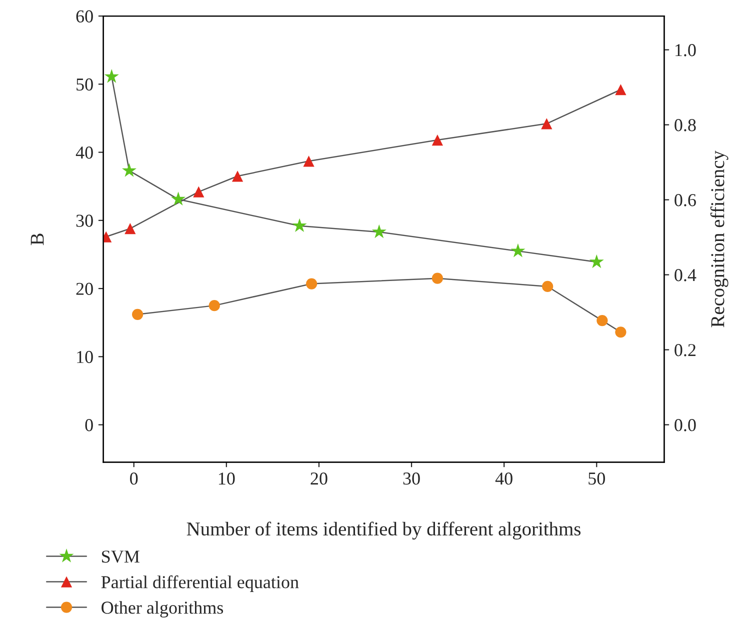 This screenshot has width=738, height=642. What do you see at coordinates (121, 556) in the screenshot?
I see `legend-label: SVM` at bounding box center [121, 556].